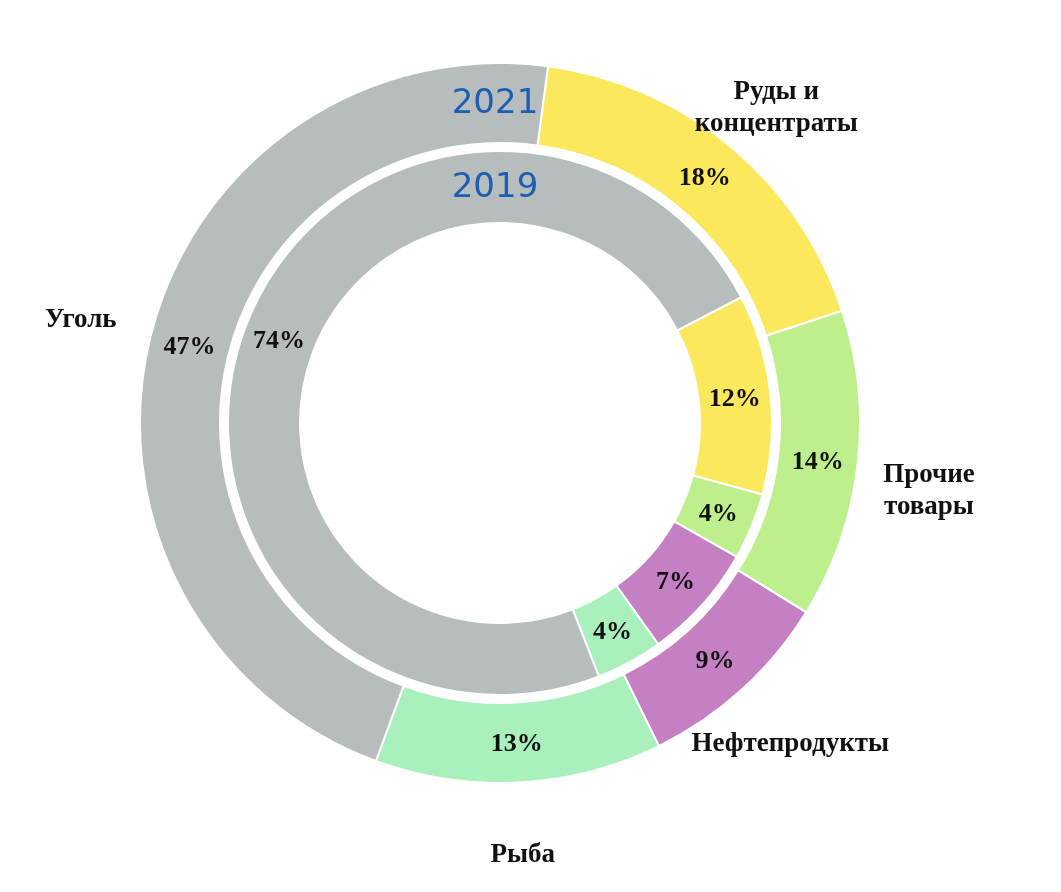  Describe the element at coordinates (516, 742) in the screenshot. I see `data-label: 13%` at that location.